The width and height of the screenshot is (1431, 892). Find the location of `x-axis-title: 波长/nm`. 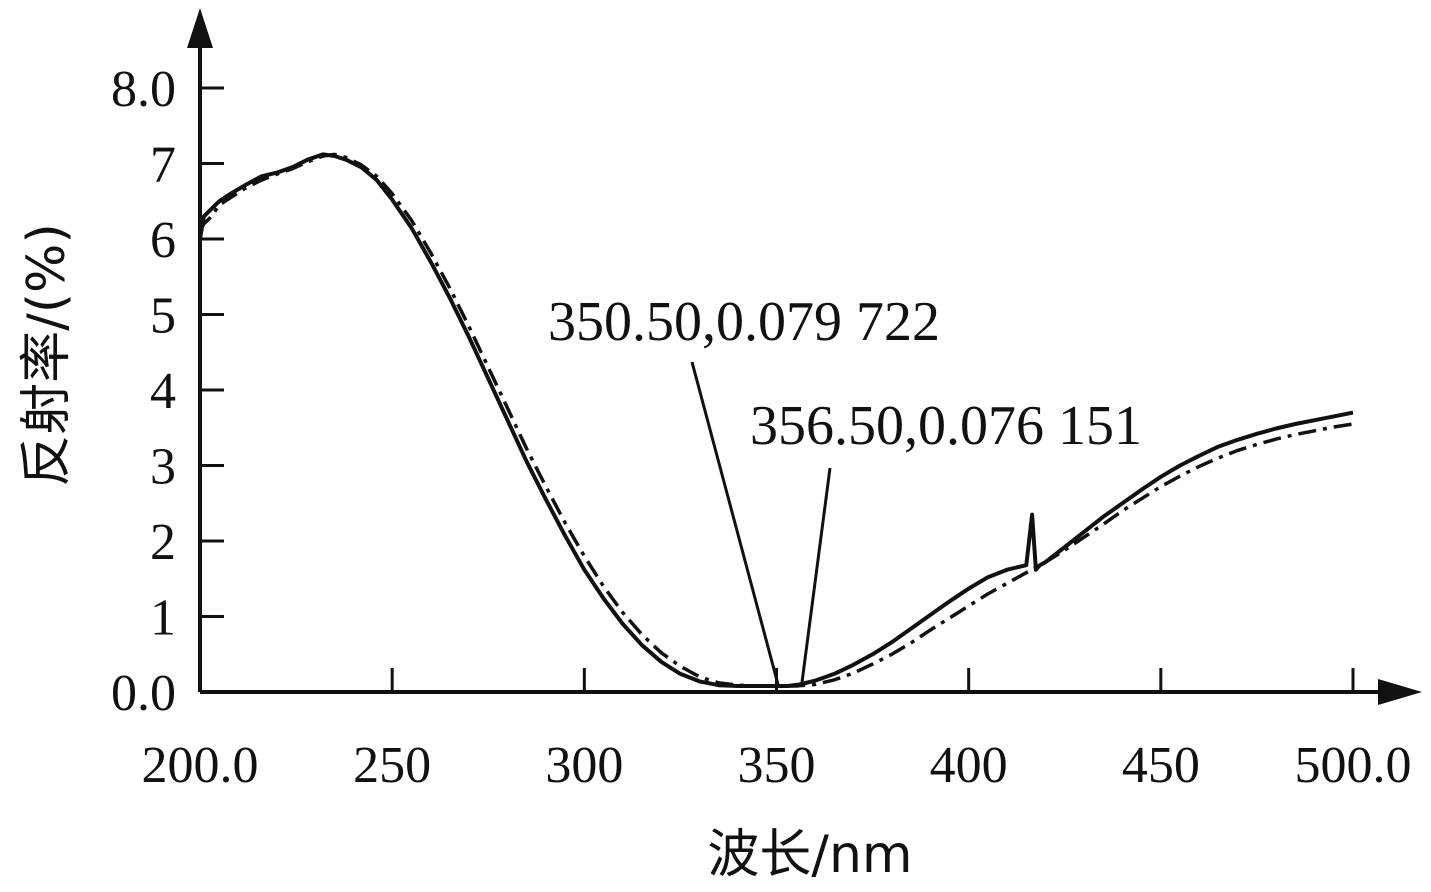

x-axis-title: 波长/nm is located at coordinates (809, 855).